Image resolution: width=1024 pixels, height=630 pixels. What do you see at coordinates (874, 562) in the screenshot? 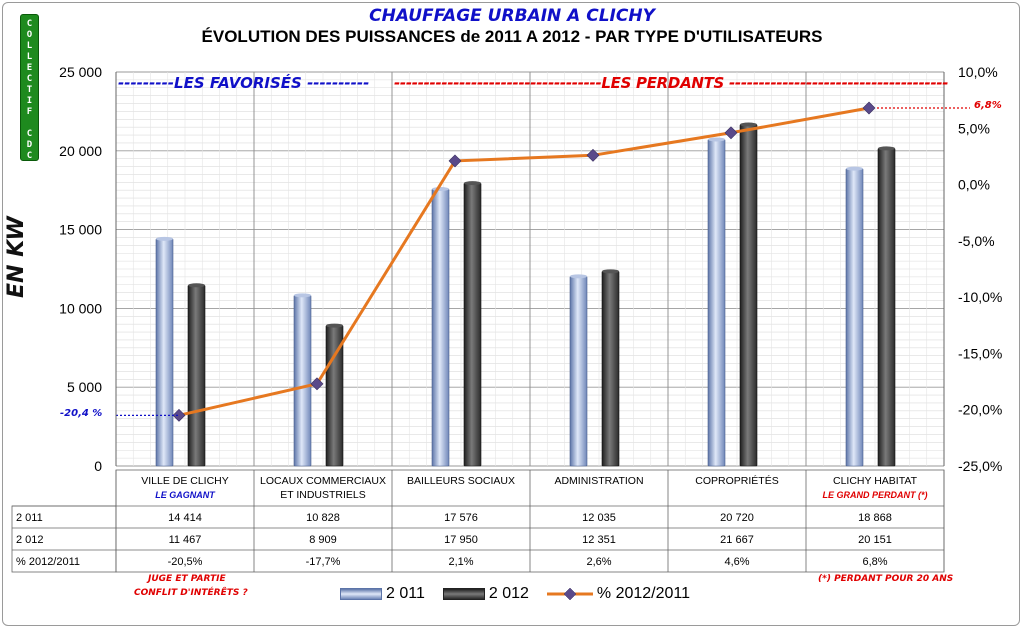
I see `table-cell: 6,8%` at bounding box center [874, 562].